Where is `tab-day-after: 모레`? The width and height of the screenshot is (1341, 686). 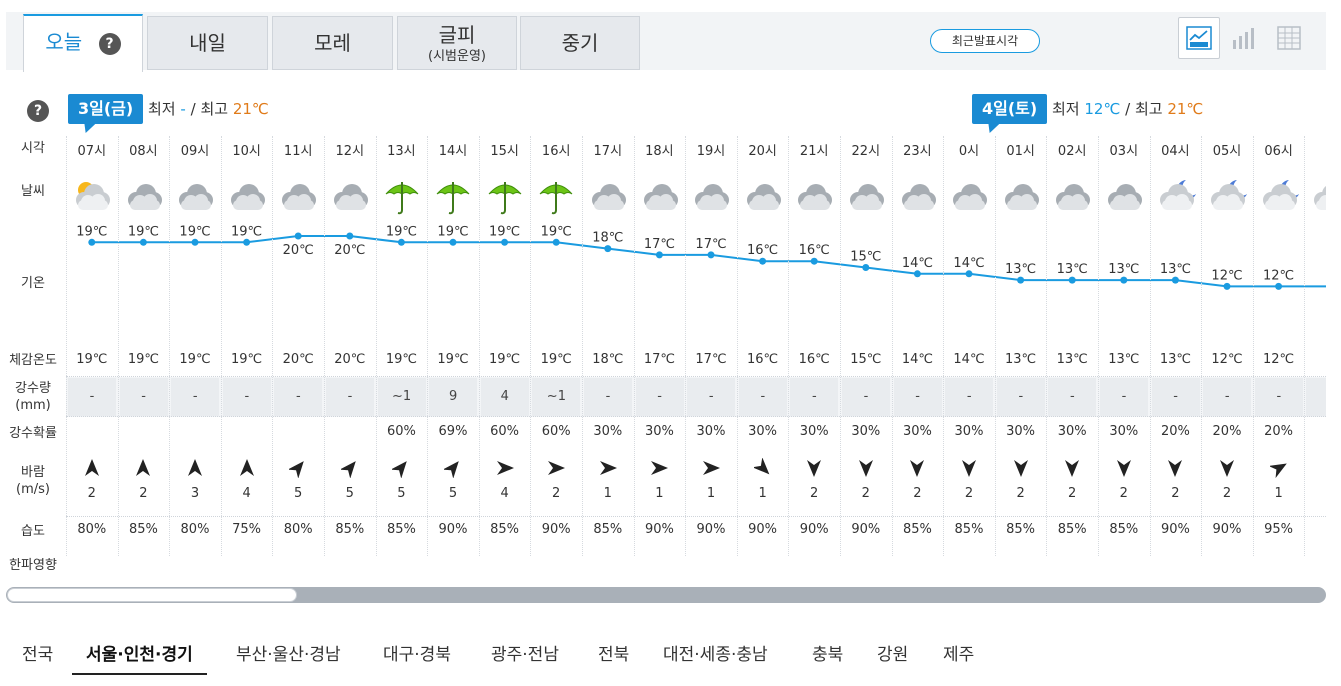
tab-day-after: 모레 is located at coordinates (332, 43).